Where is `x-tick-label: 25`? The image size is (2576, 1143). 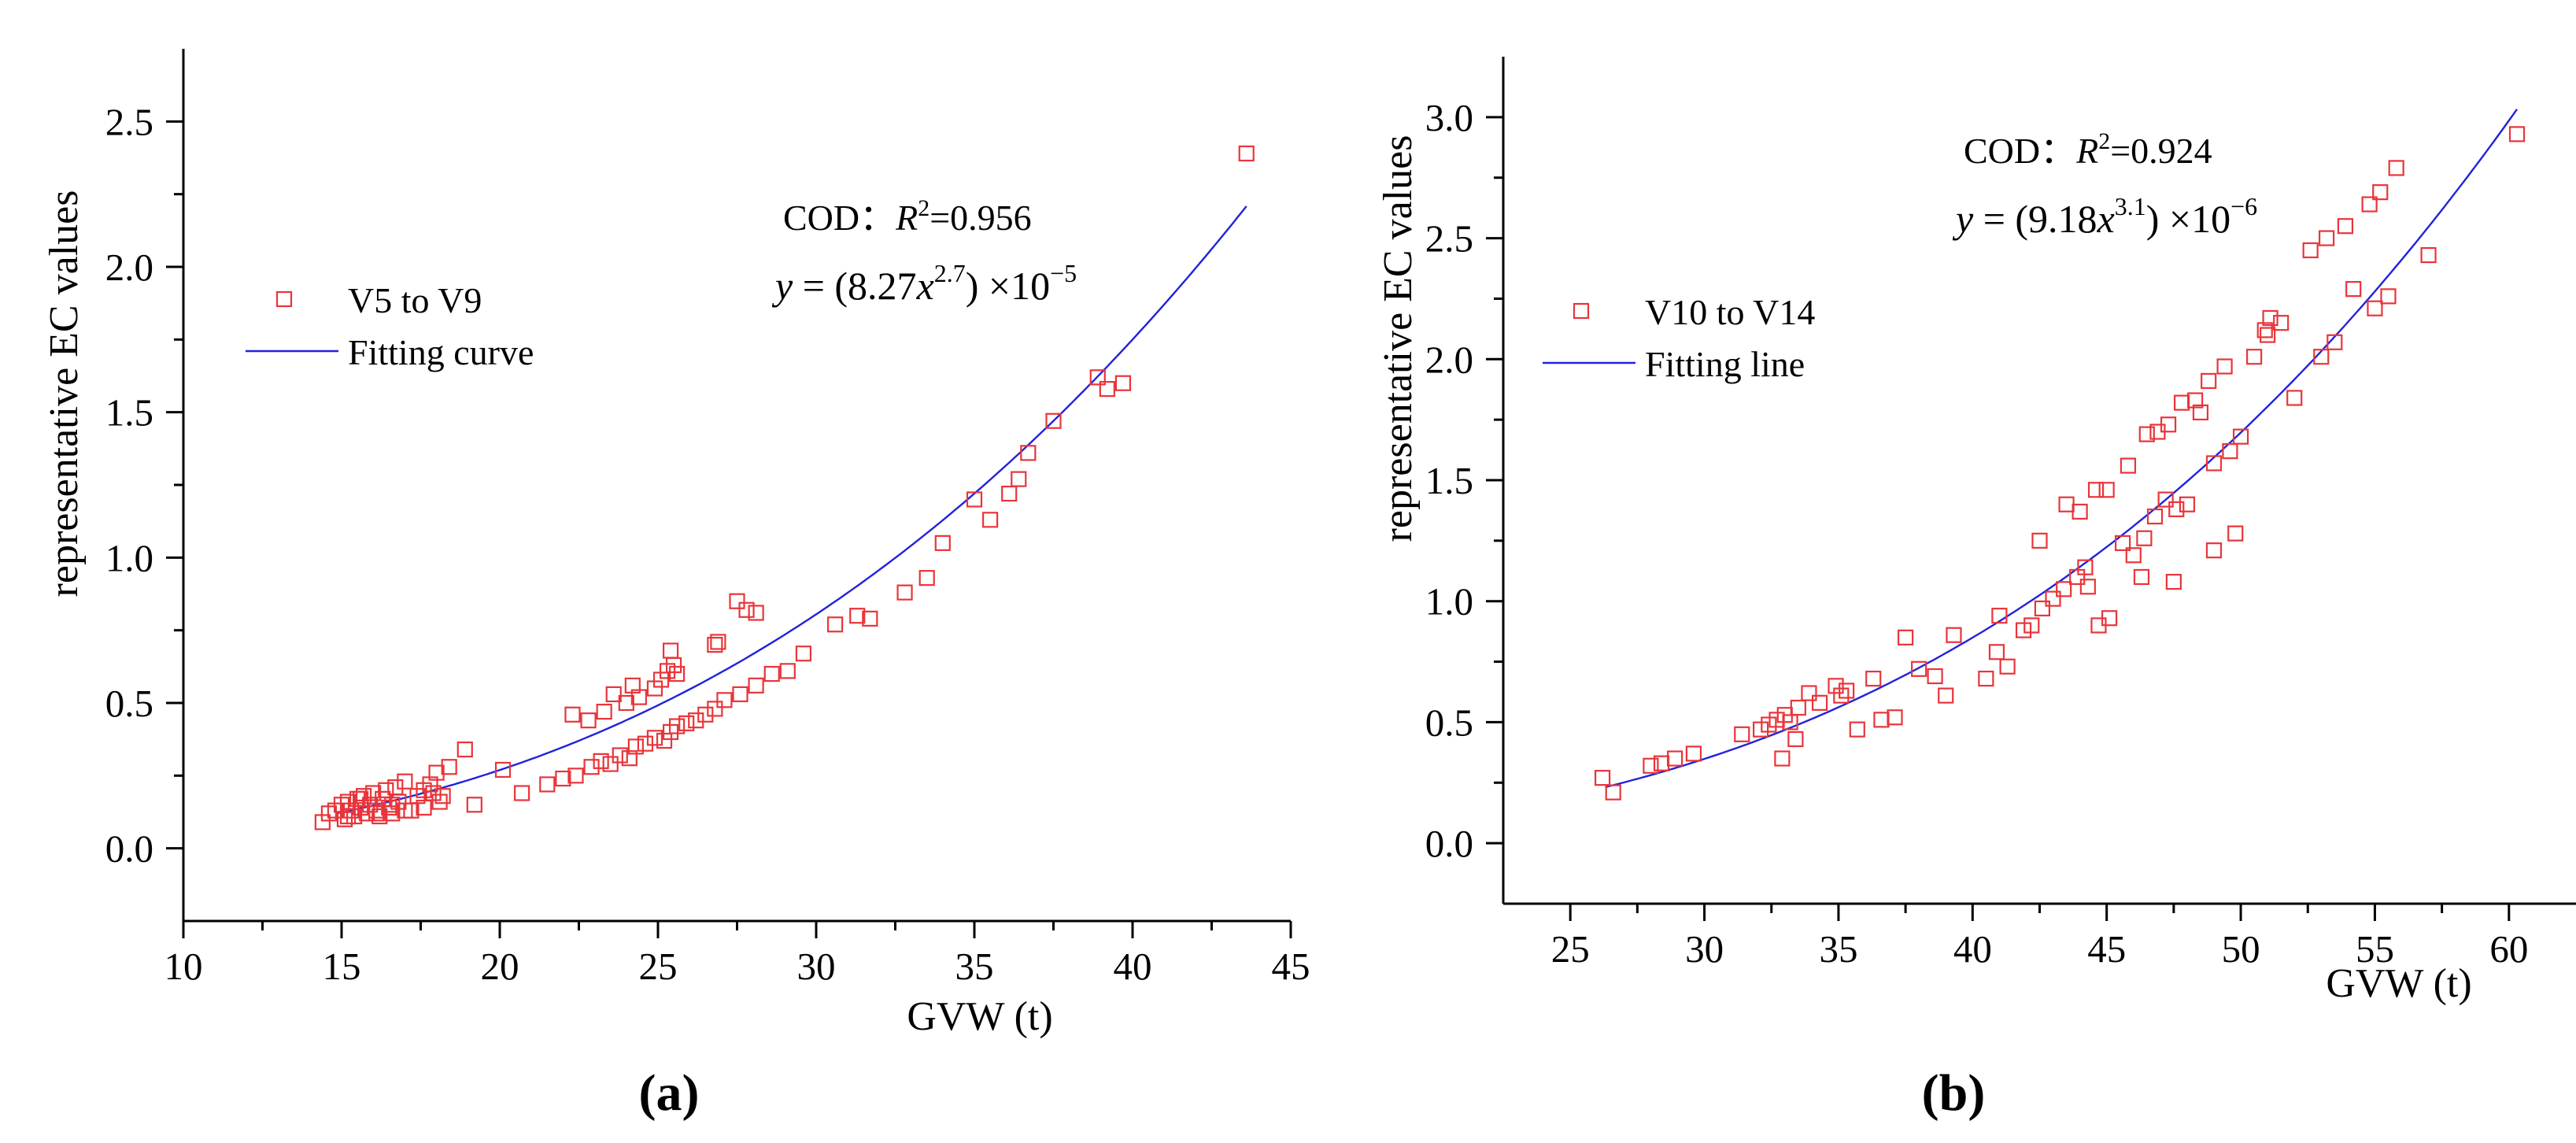
x-tick-label: 25 is located at coordinates (1570, 949).